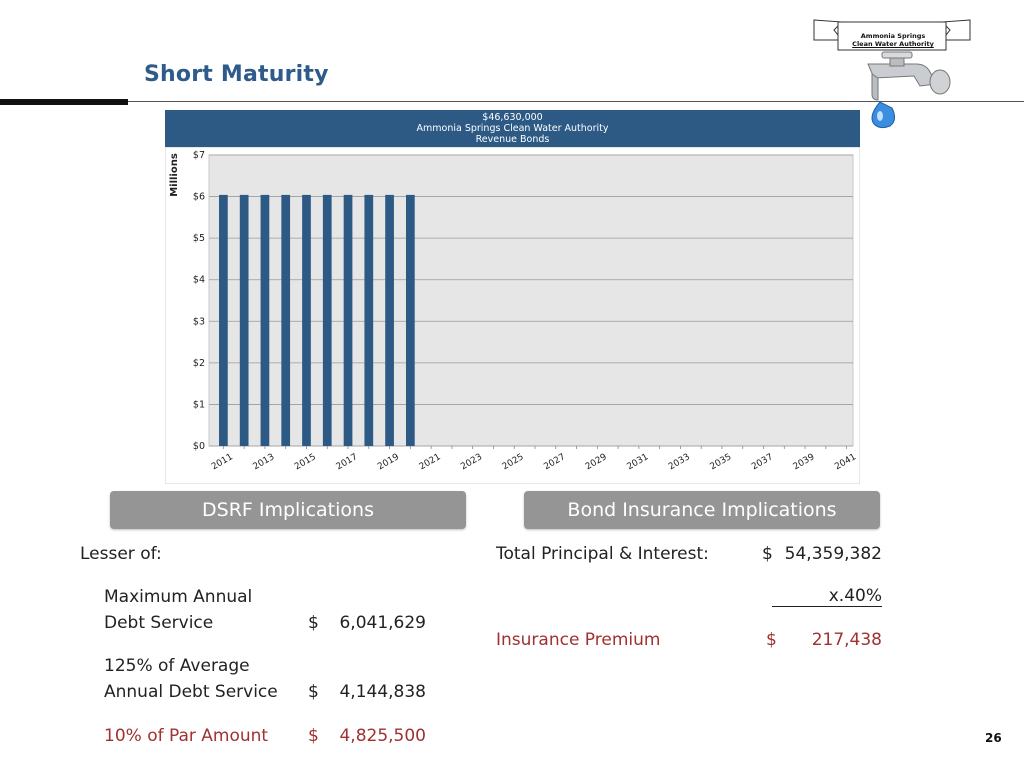  I want to click on y-tick-label: $1, so click(199, 404).